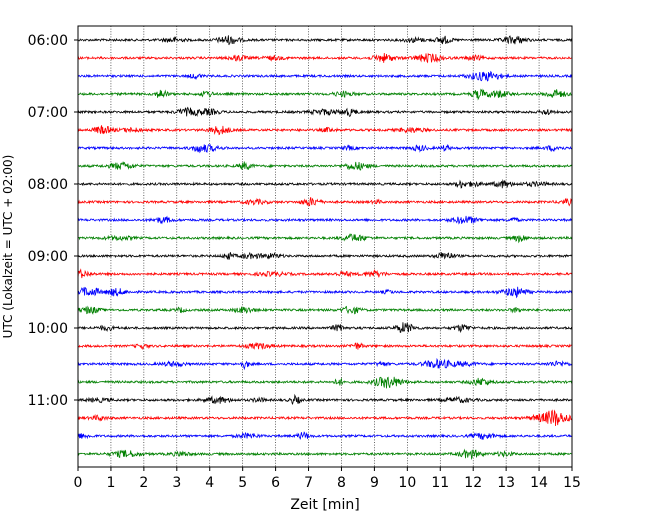 Image resolution: width=650 pixels, height=520 pixels. Describe the element at coordinates (324, 505) in the screenshot. I see `x-axis-label: Zeit [min]` at that location.